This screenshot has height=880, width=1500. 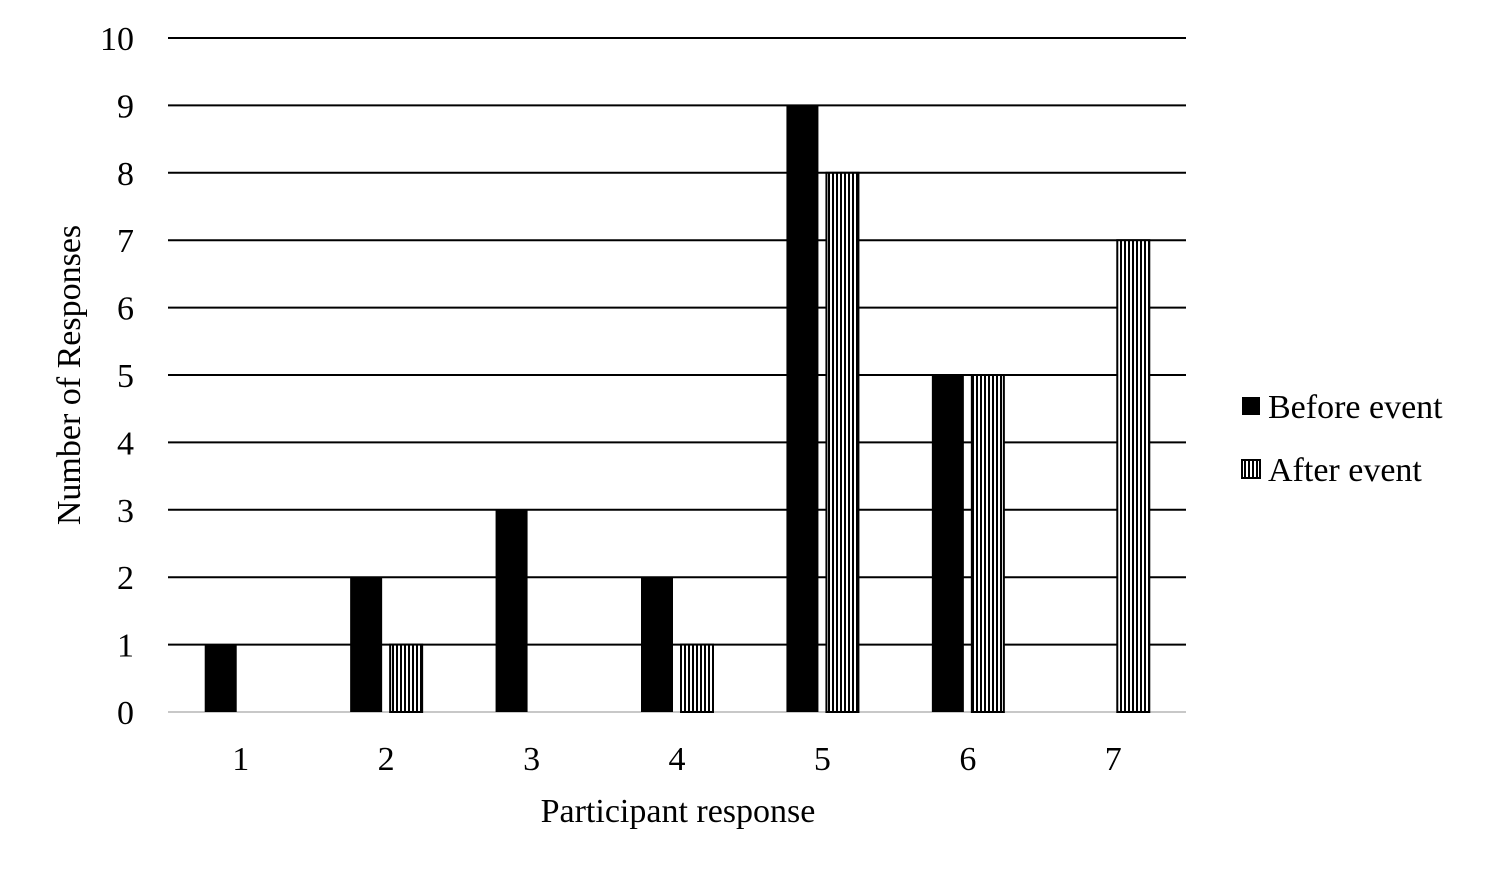 I want to click on x-tick-label: 2, so click(x=386, y=759).